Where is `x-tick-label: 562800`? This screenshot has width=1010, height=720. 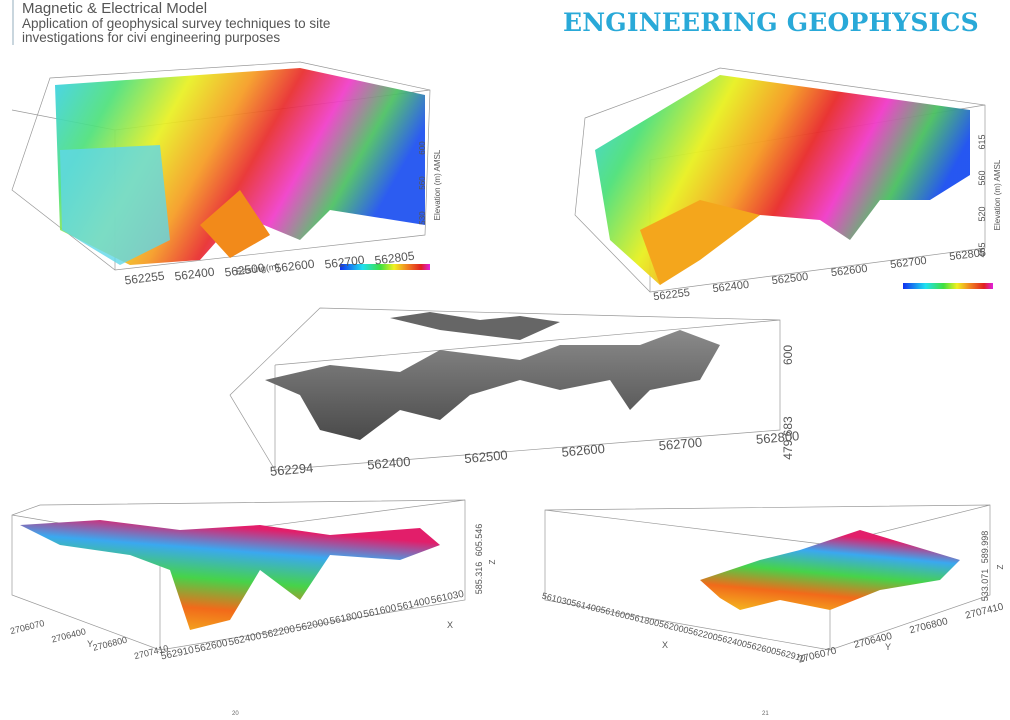
x-tick-label: 562800 is located at coordinates (777, 437).